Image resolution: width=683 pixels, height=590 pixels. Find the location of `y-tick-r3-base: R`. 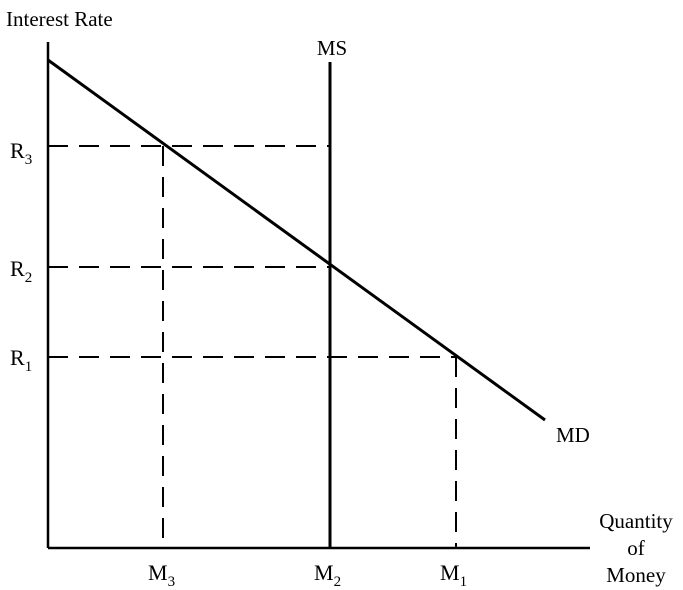

y-tick-r3-base: R is located at coordinates (17, 150).